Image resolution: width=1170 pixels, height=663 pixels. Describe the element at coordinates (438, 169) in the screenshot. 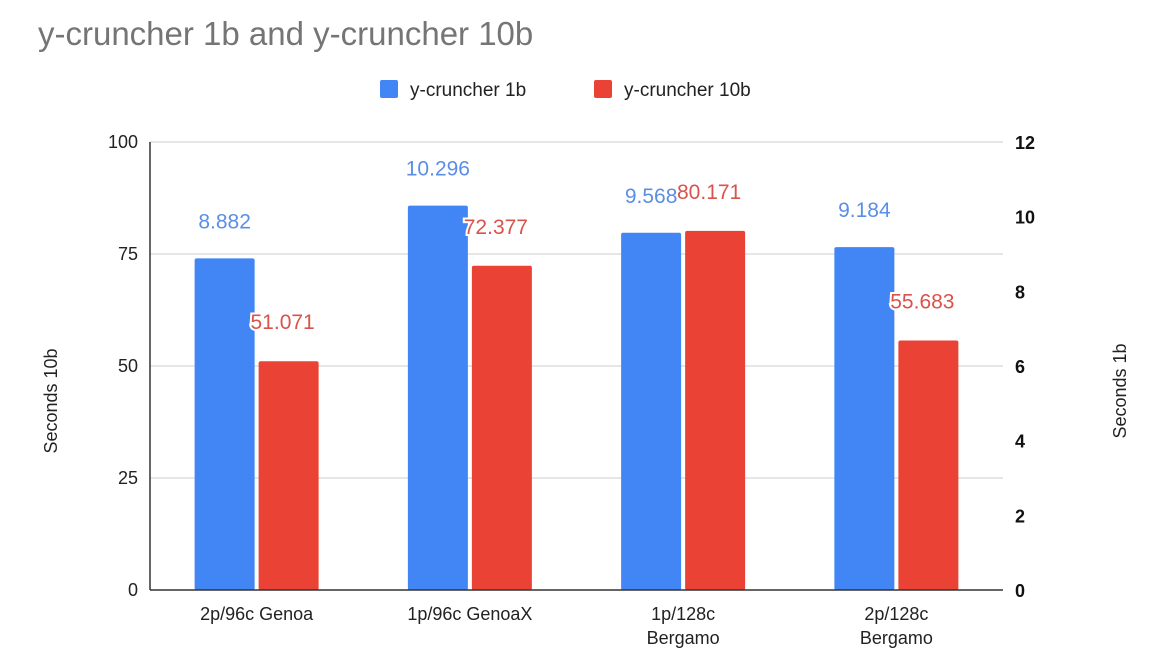

I see `data-label: 10.296` at that location.